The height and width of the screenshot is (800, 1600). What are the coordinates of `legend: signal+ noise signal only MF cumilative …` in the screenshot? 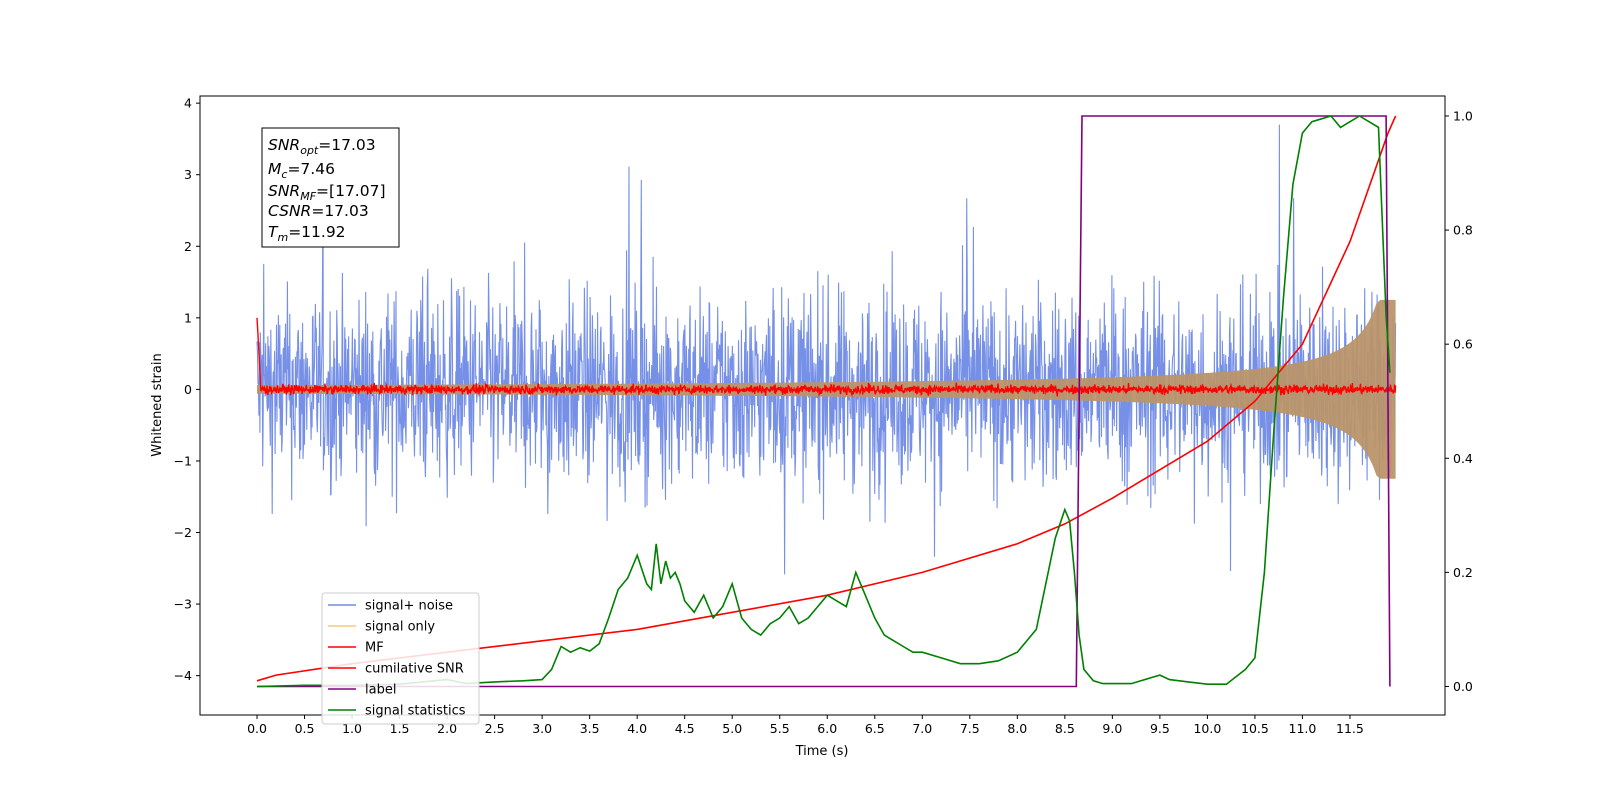 It's located at (400, 658).